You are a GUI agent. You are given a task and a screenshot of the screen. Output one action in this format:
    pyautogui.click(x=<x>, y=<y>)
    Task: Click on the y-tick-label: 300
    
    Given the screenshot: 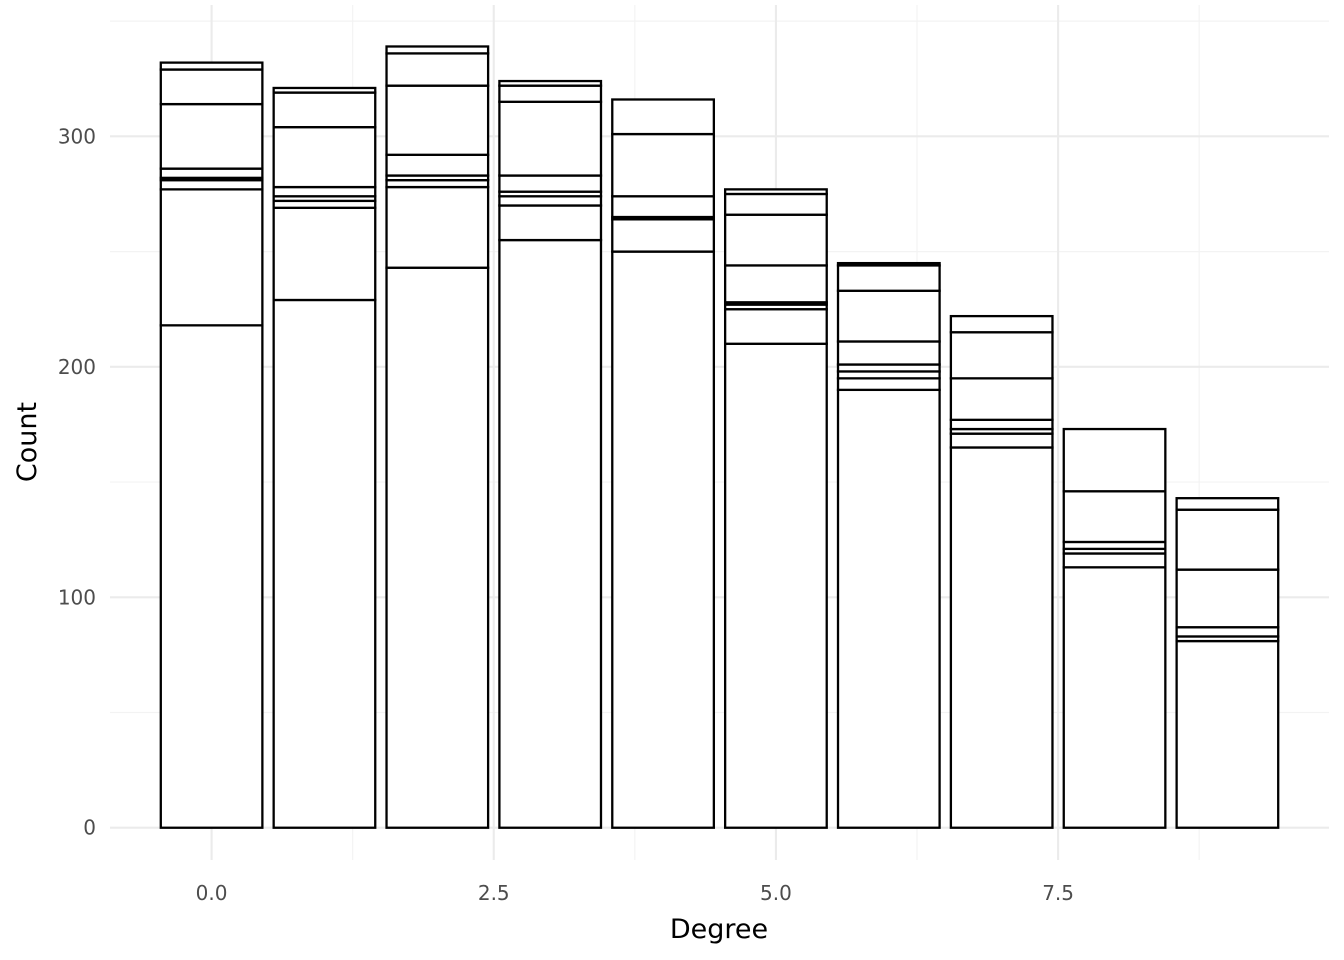 What is the action you would take?
    pyautogui.click(x=77, y=136)
    